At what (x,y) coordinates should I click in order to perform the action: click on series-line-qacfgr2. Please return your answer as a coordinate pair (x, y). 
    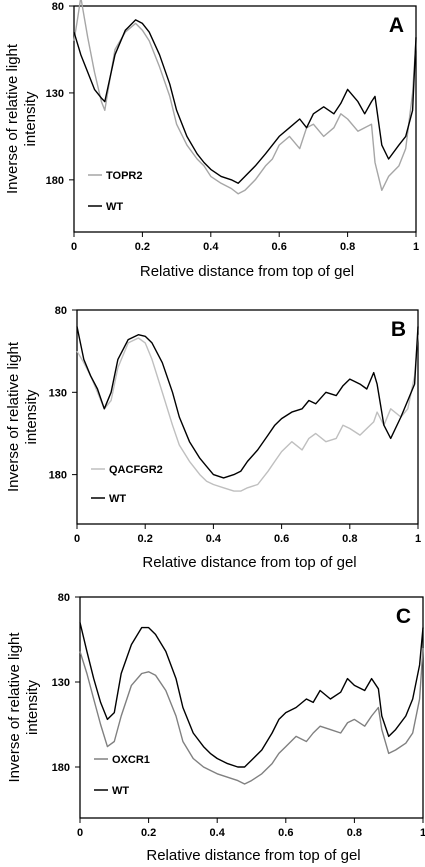
    Looking at the image, I should click on (247, 413).